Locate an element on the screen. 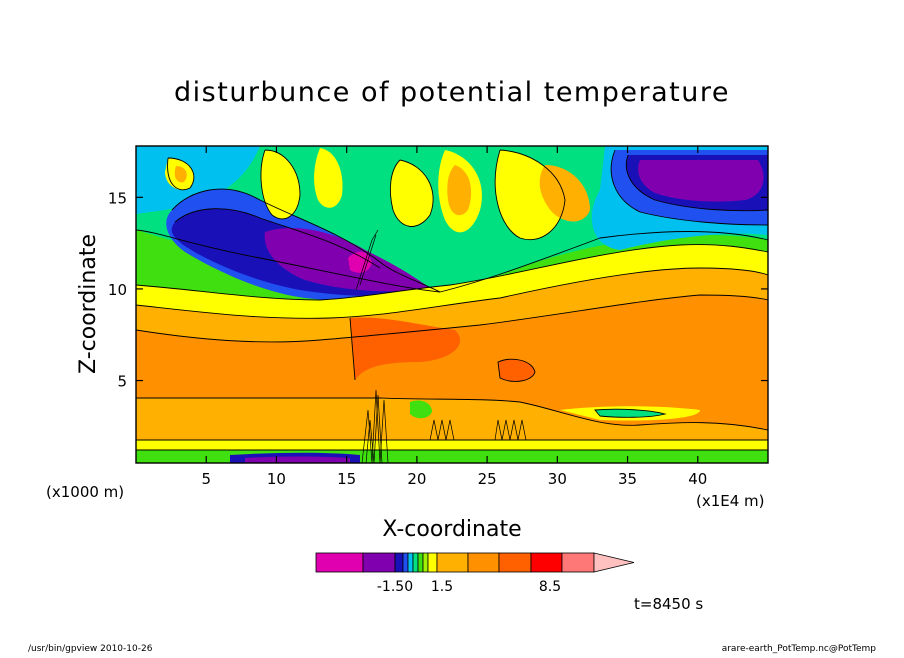 Image resolution: width=904 pixels, height=658 pixels. colorbar is located at coordinates (475, 562).